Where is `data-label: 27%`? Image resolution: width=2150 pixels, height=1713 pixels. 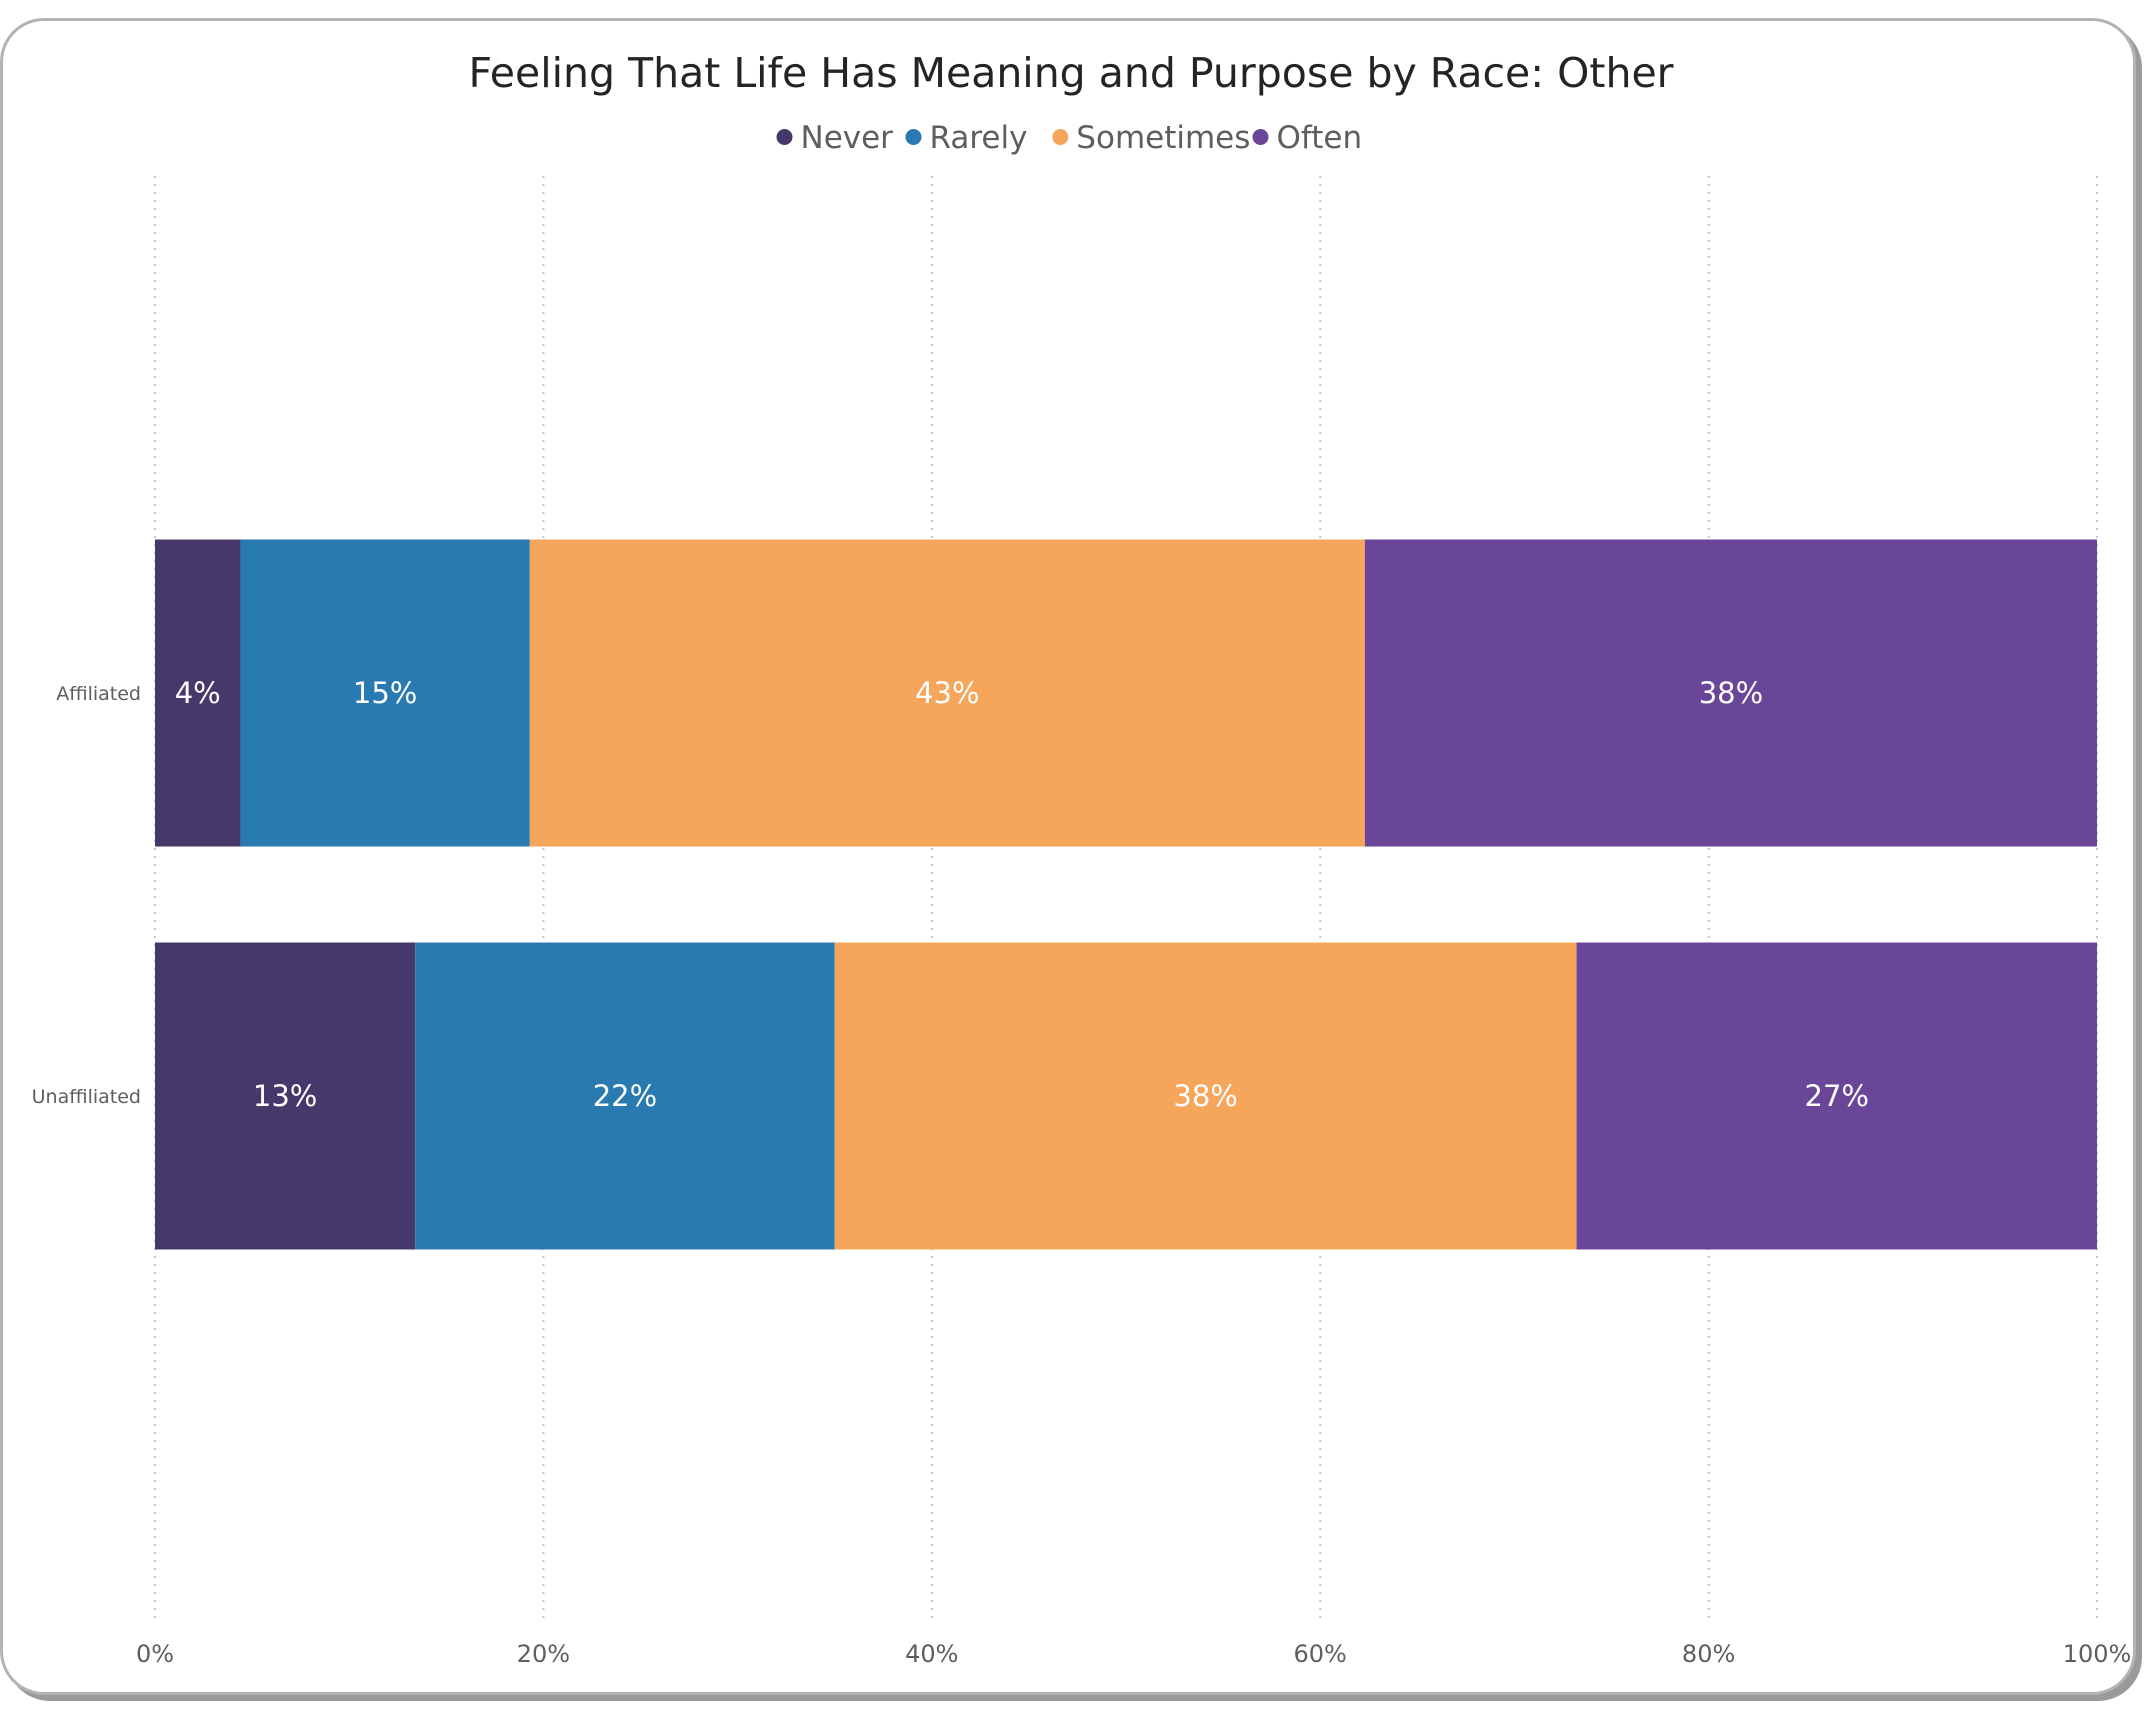
data-label: 27% is located at coordinates (1837, 1096).